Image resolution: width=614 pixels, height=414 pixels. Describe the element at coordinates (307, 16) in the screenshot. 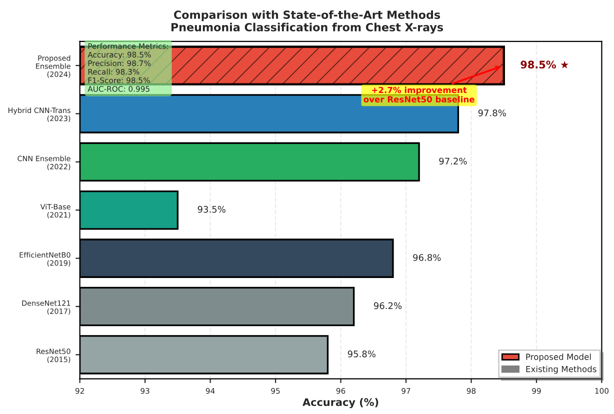

I see `chart-title: Comparison with State-of-the-Art Methods` at that location.